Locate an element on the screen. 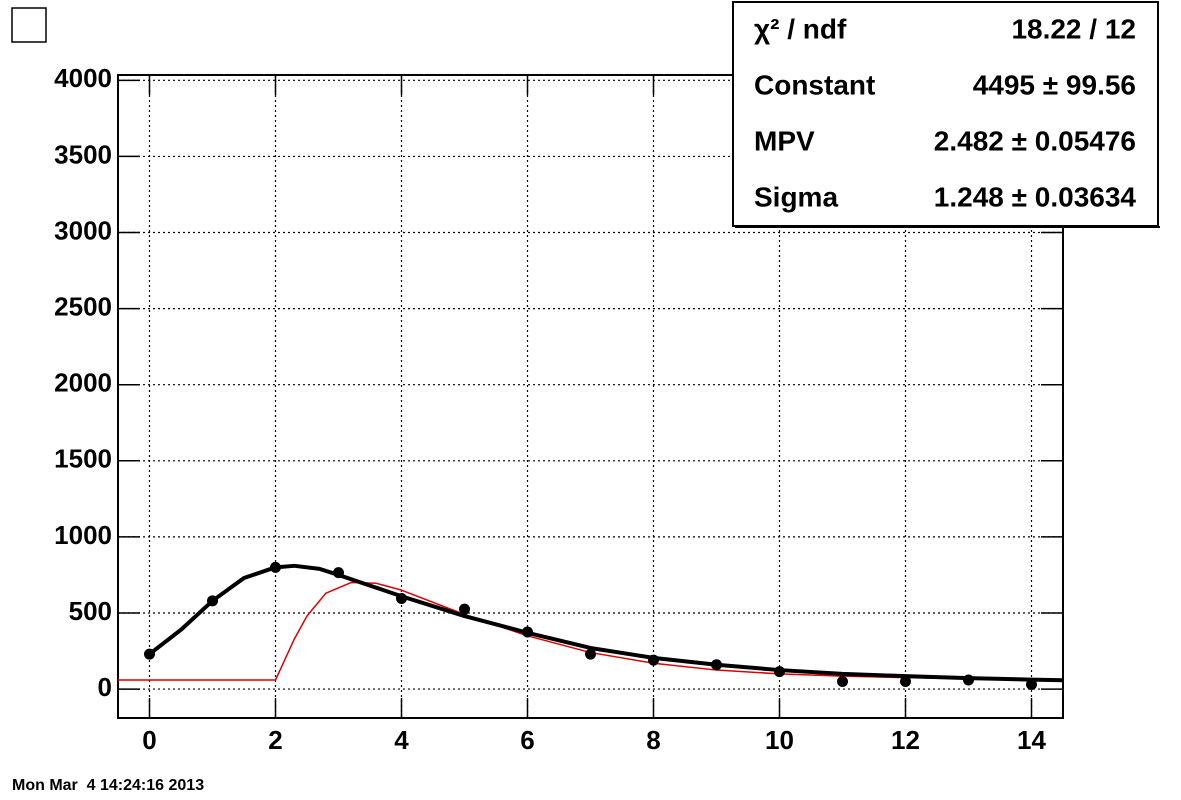 The image size is (1181, 800). canvas-box is located at coordinates (29, 25).